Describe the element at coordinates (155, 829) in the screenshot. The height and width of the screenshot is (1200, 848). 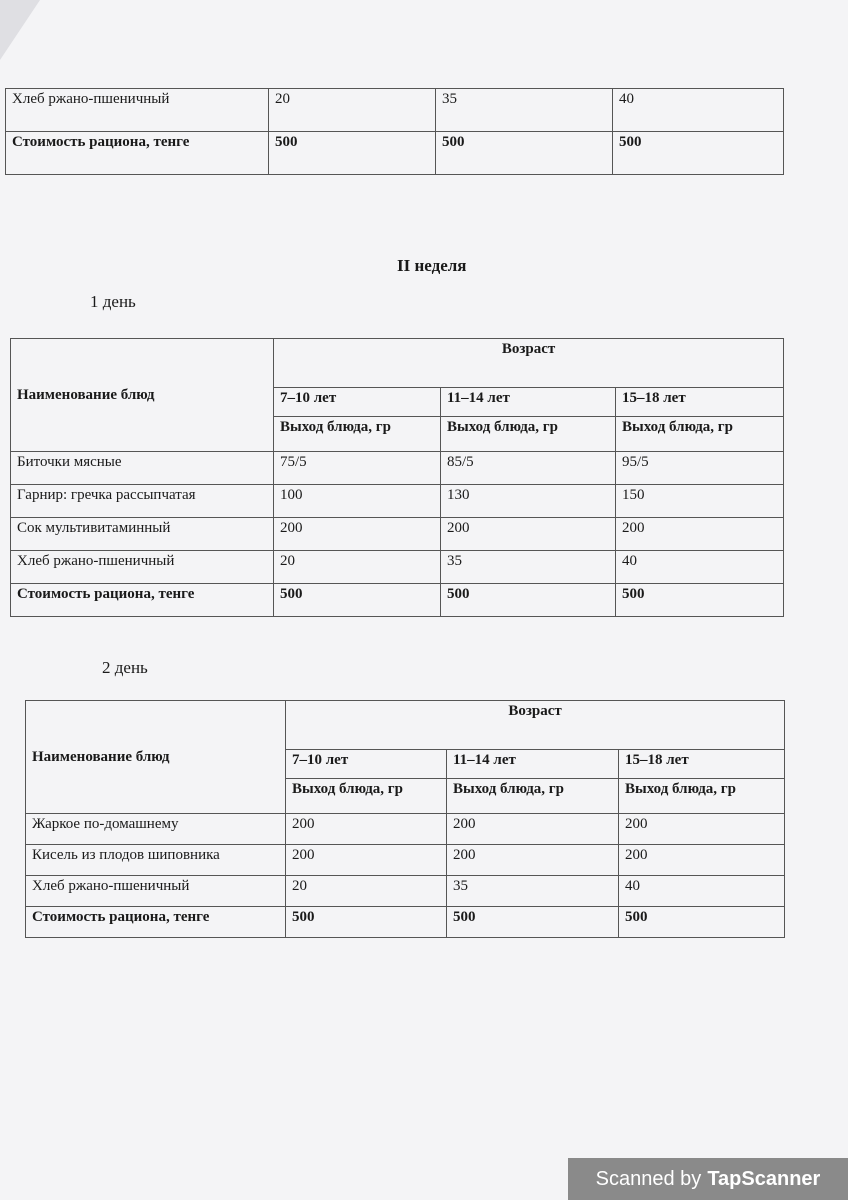
I see `dish-name-cell: Жаркое по-домашнему` at that location.